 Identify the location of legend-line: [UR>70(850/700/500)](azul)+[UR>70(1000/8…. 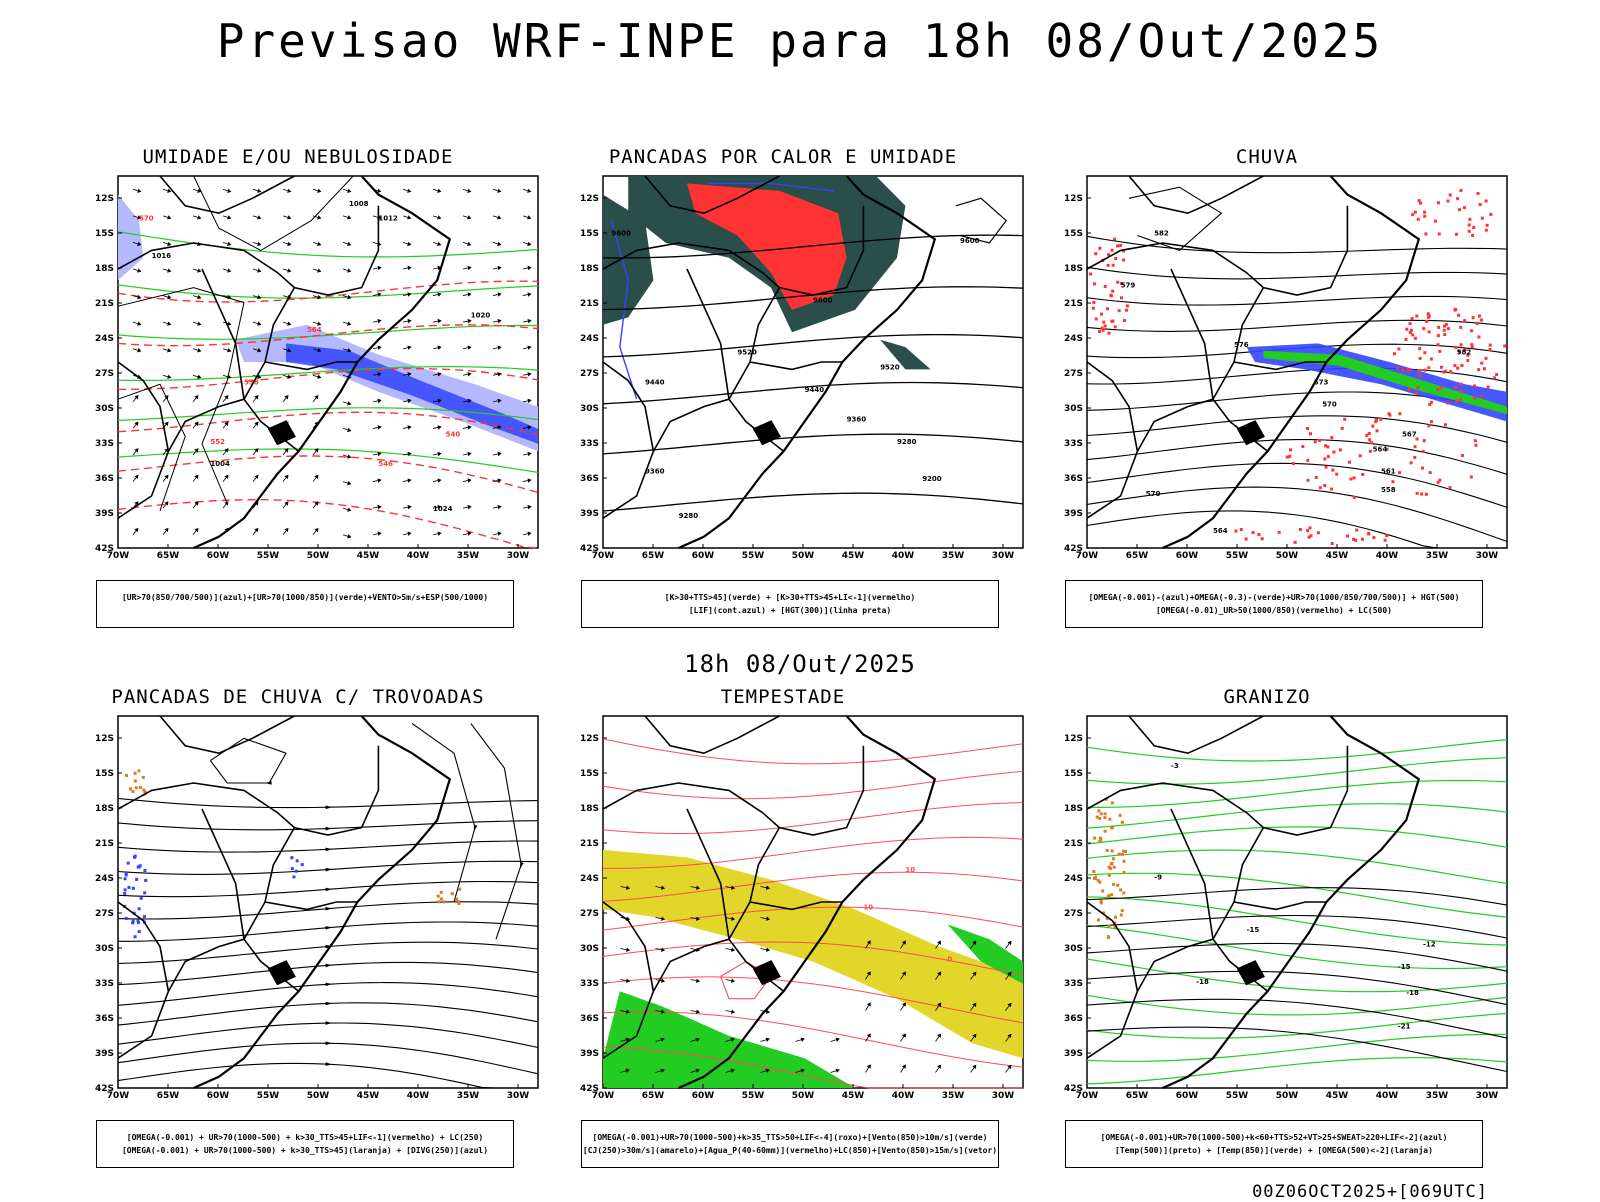
(305, 597).